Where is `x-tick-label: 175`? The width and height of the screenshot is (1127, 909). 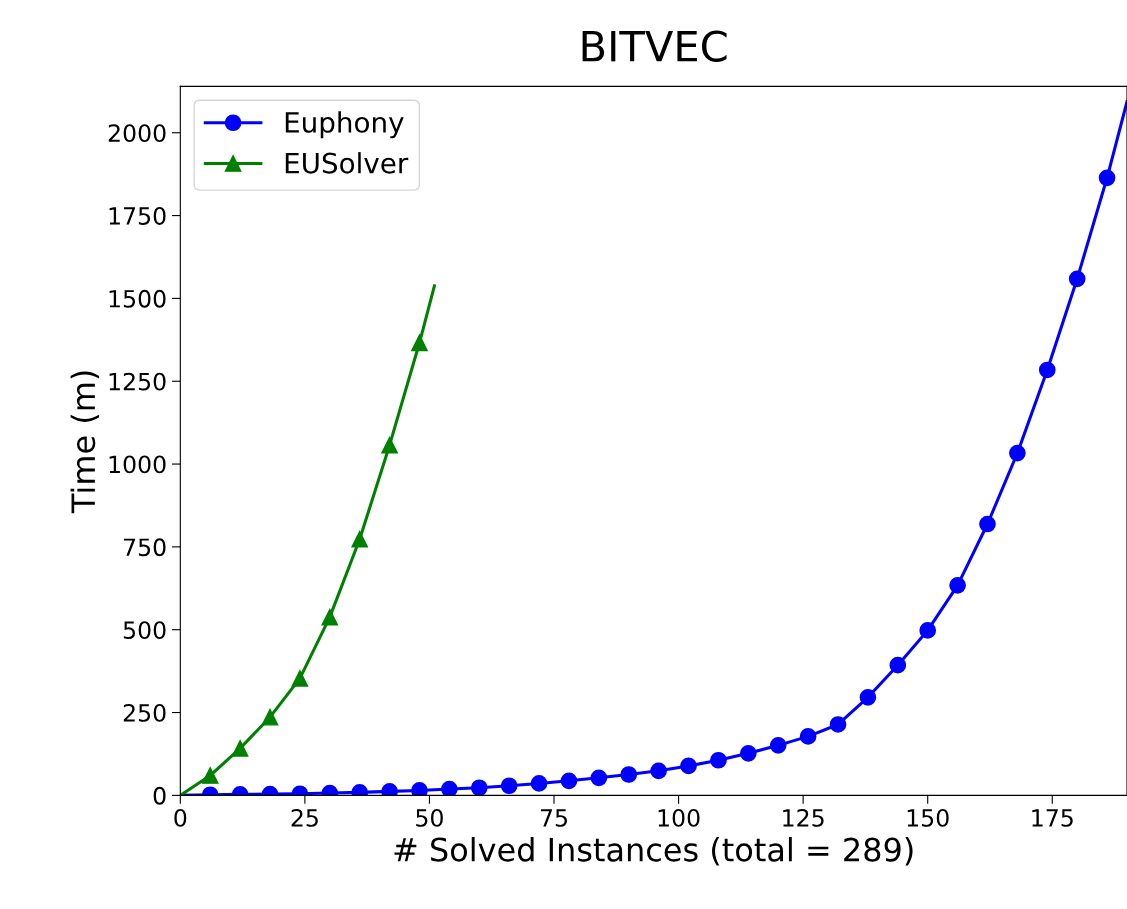
x-tick-label: 175 is located at coordinates (1052, 818).